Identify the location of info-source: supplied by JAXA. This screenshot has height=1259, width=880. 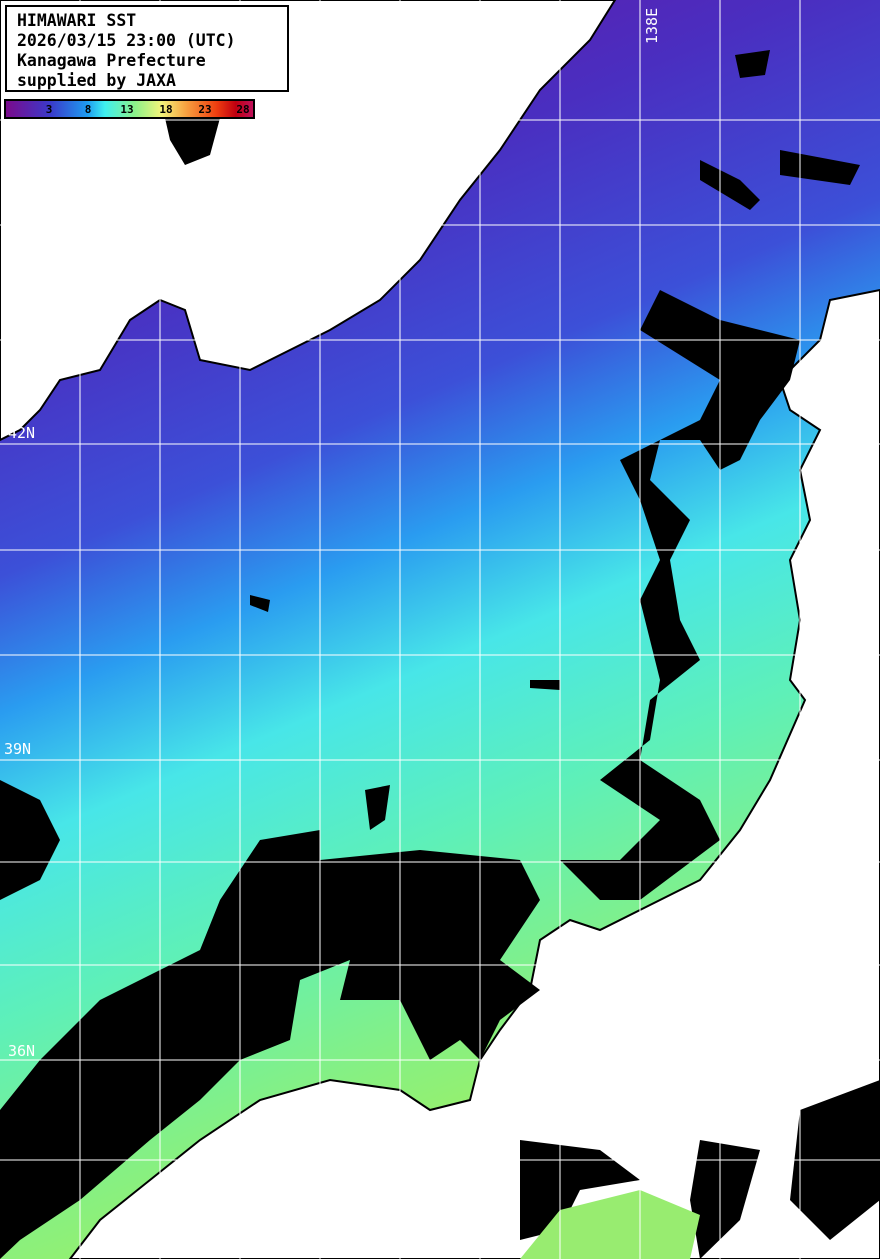
(96, 80).